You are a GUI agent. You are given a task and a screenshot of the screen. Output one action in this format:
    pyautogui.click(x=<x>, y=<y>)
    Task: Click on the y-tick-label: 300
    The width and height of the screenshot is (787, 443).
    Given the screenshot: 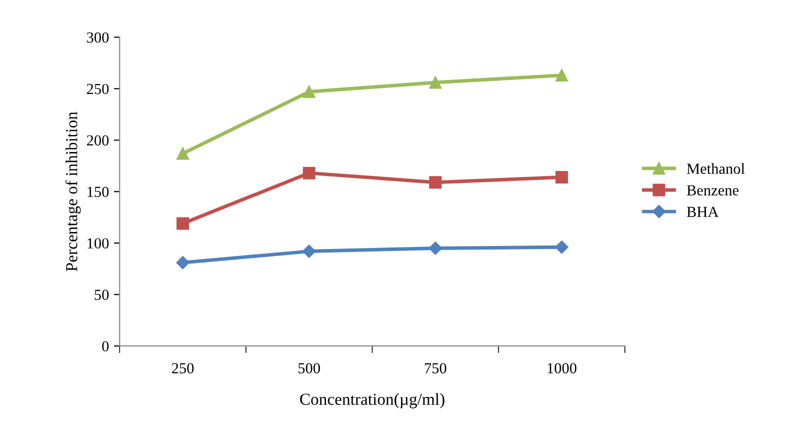 What is the action you would take?
    pyautogui.click(x=98, y=37)
    